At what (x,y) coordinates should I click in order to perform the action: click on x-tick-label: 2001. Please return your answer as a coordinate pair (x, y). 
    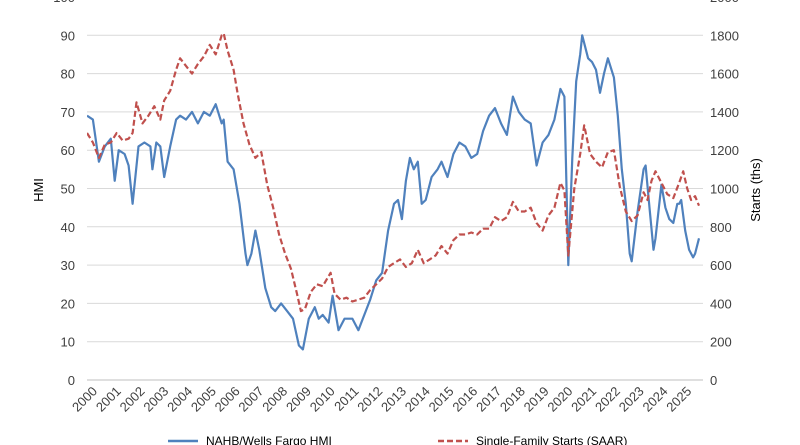
    Looking at the image, I should click on (108, 399).